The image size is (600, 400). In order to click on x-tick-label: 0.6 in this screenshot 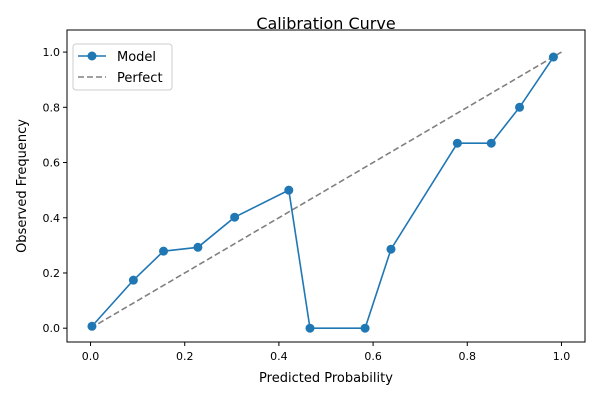, I will do `click(373, 356)`.